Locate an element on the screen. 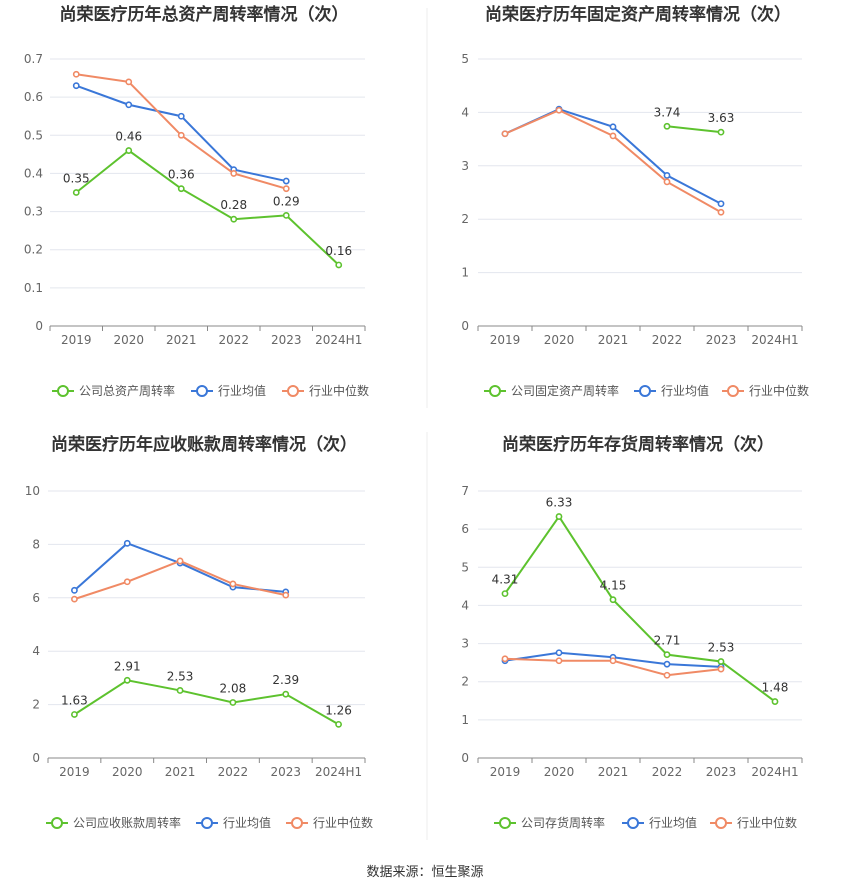 The height and width of the screenshot is (891, 850). data-label: 0.35 is located at coordinates (76, 179).